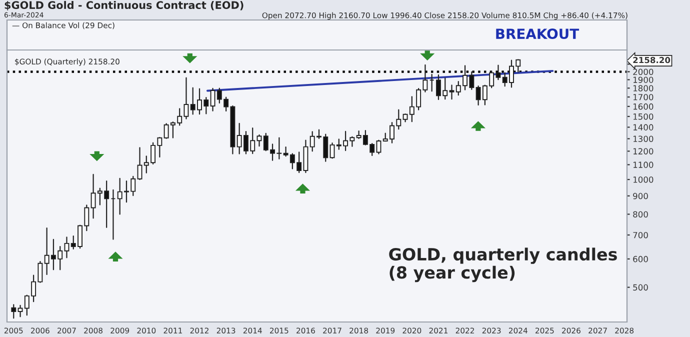 Image resolution: width=690 pixels, height=337 pixels. Describe the element at coordinates (640, 259) in the screenshot. I see `y-tick-label: 600` at that location.